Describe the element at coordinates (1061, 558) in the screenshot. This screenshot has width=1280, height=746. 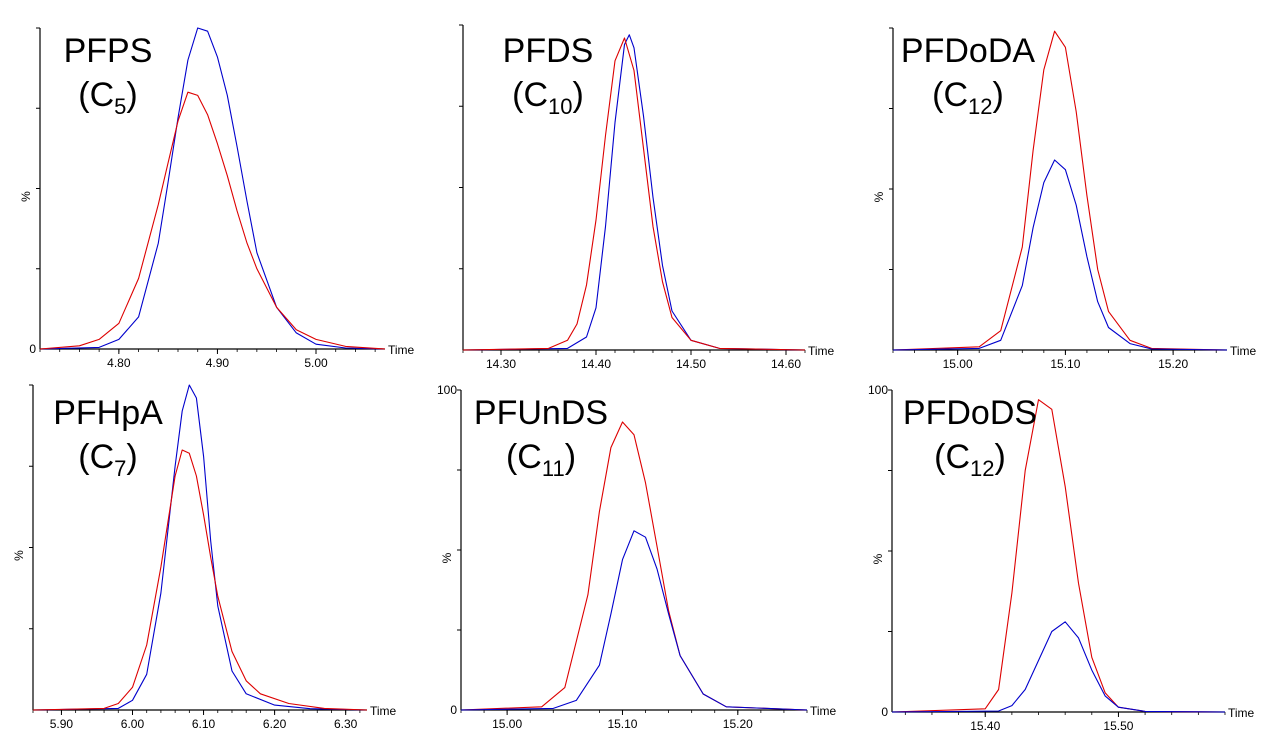
I see `chart-panel-pfdods: 15.40 15.50 Time 0 100% PFDoDS (C12)` at that location.